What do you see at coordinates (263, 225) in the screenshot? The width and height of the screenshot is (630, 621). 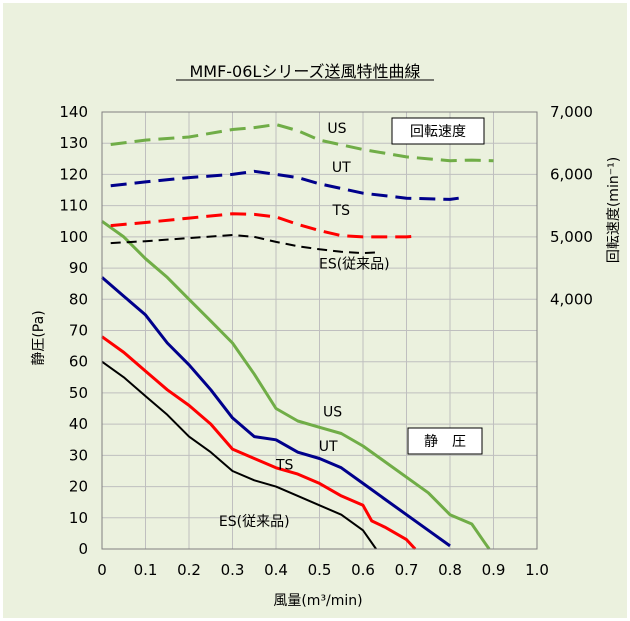 I see `series-line-ts-speed` at bounding box center [263, 225].